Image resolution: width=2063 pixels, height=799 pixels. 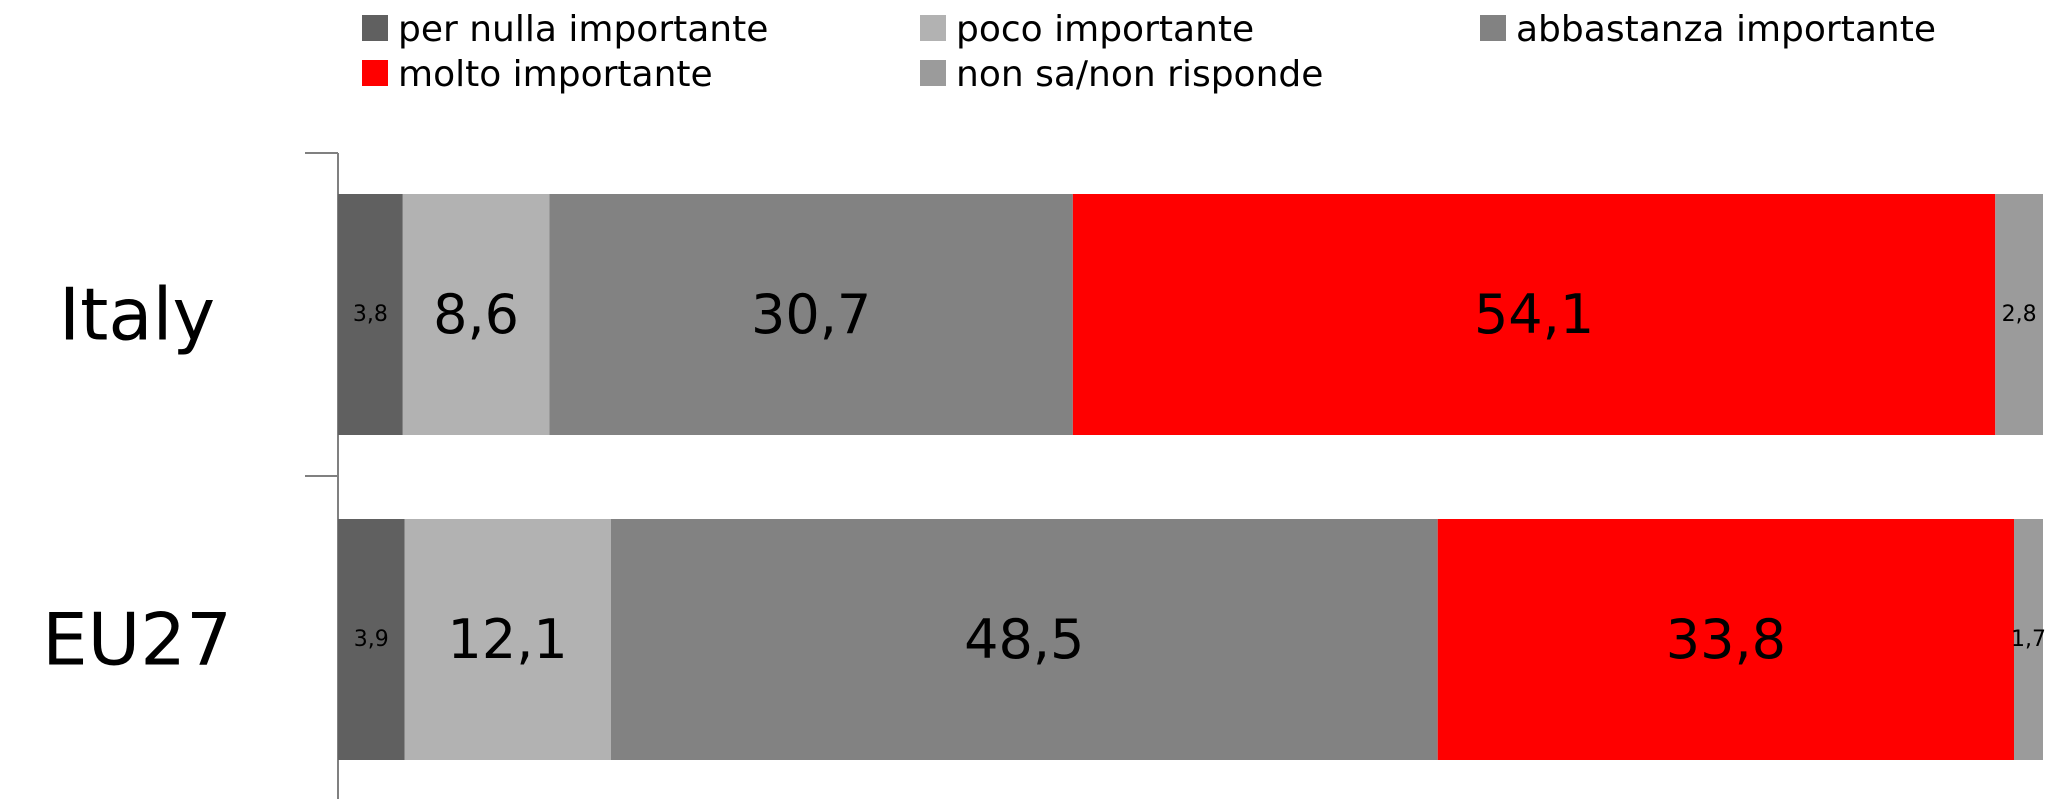 I want to click on bar-segment-eu27-molto-importante, so click(x=1726, y=639).